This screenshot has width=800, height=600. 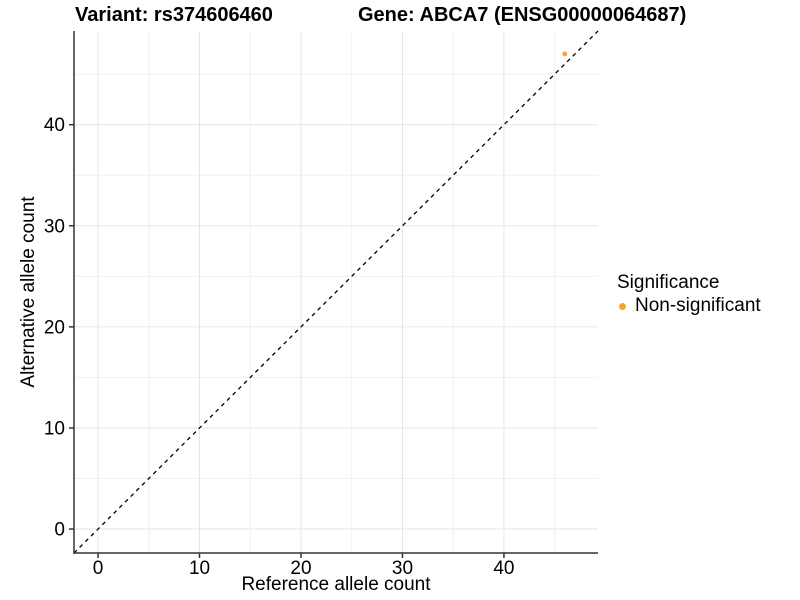 What do you see at coordinates (503, 568) in the screenshot?
I see `x-tick-label: 40` at bounding box center [503, 568].